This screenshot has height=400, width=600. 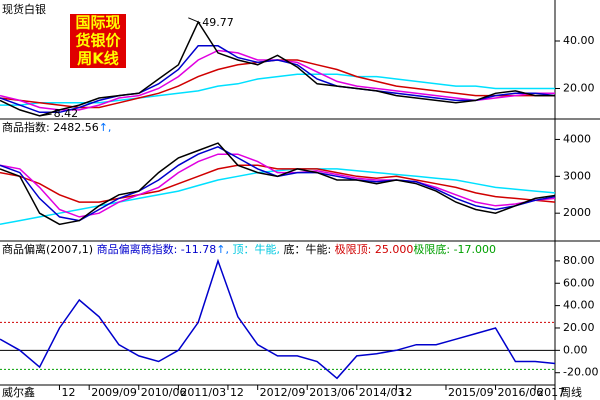 I want to click on header-part: -11.78, so click(x=198, y=249).